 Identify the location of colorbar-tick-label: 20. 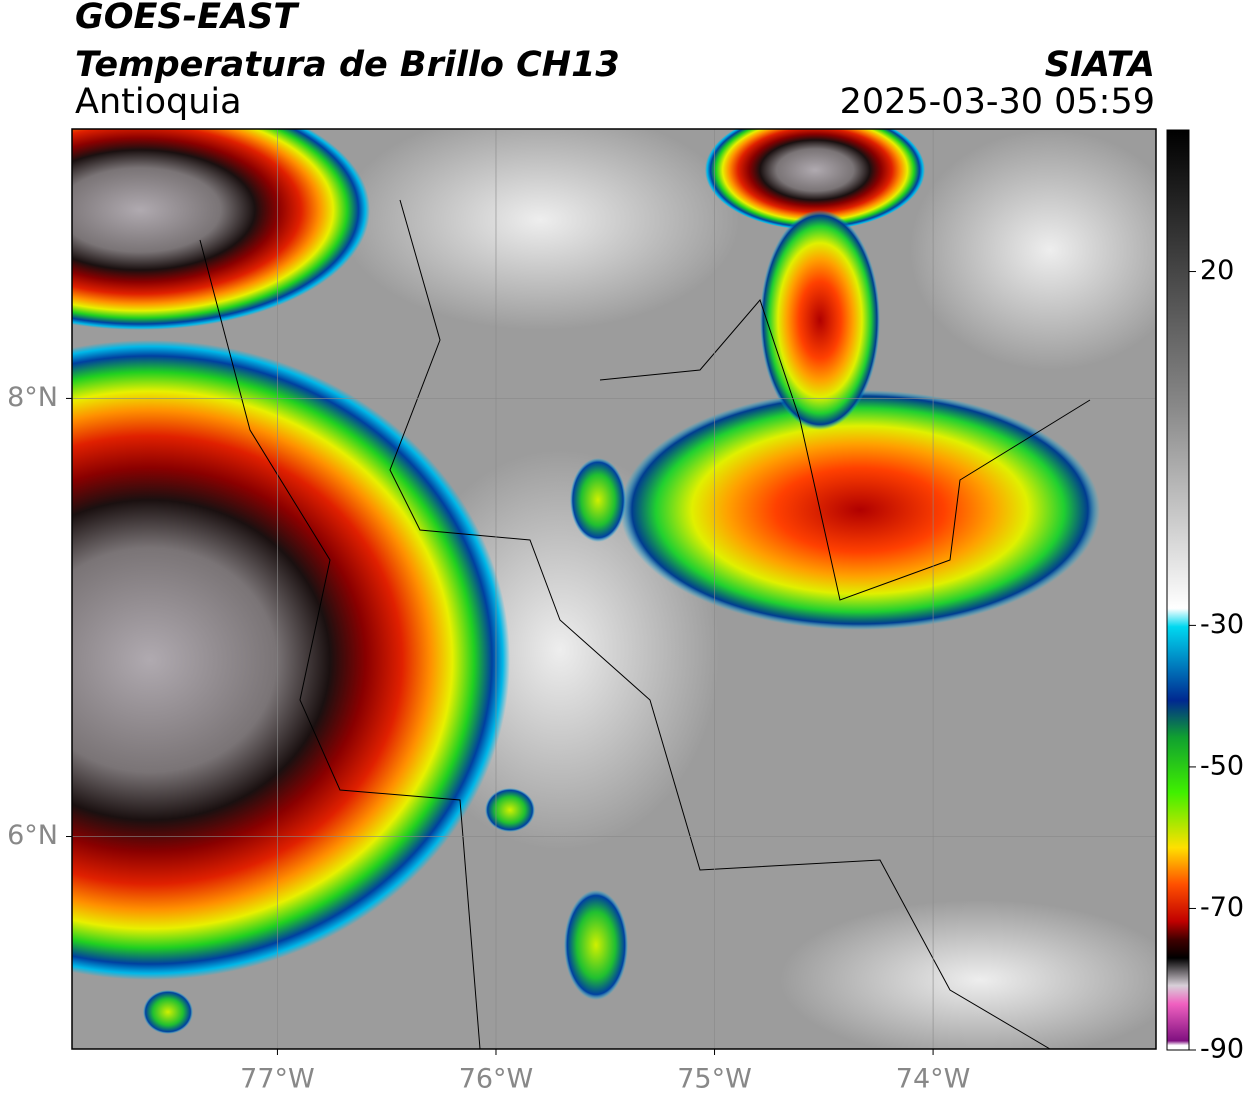
(1217, 270).